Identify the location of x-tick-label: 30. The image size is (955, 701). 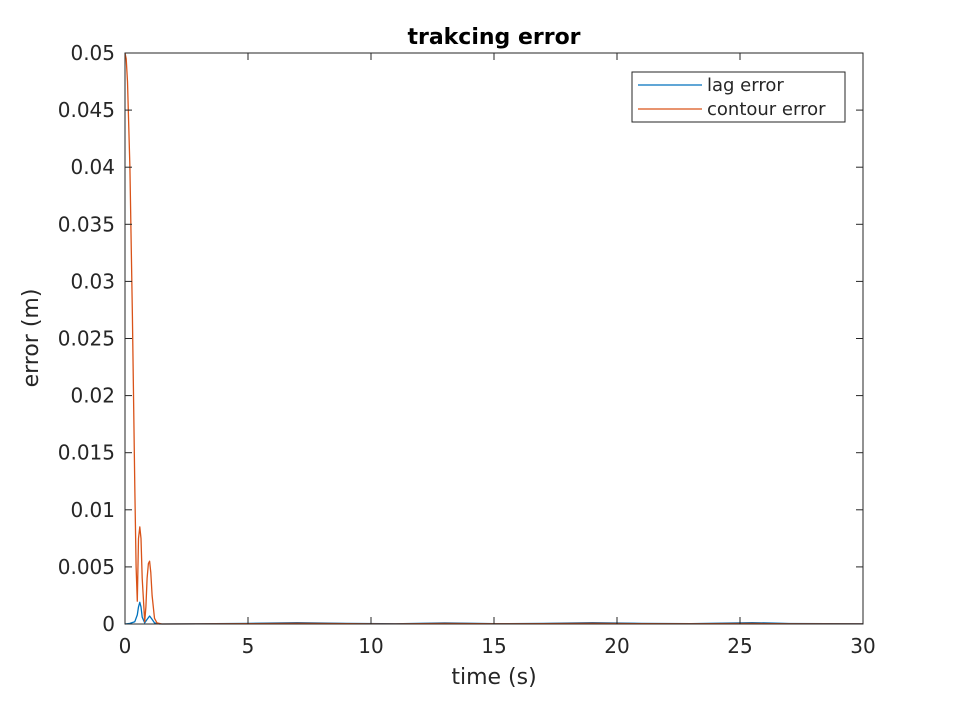
(862, 646).